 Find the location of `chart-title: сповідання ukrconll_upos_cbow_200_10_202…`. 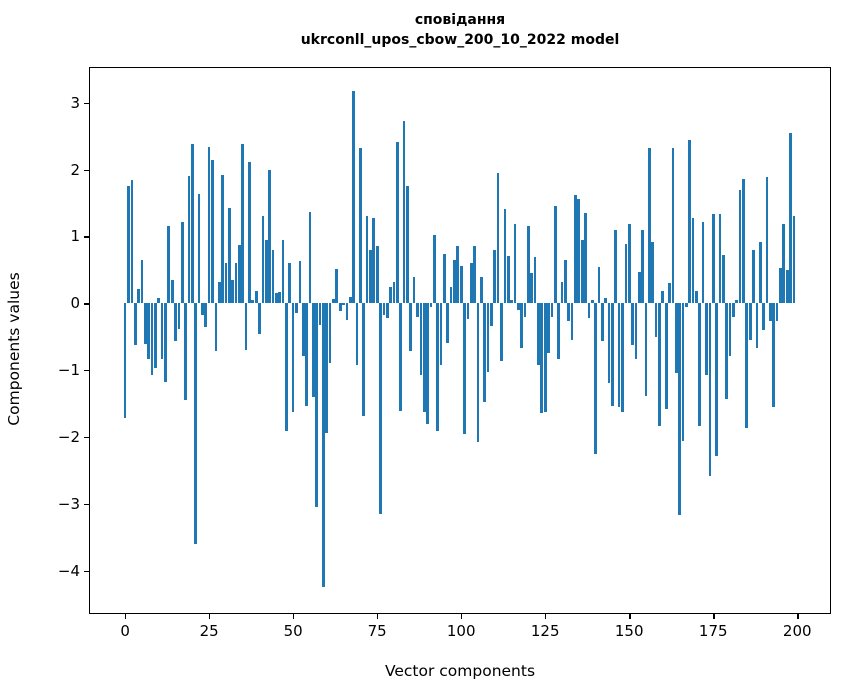

chart-title: сповідання ukrconll_upos_cbow_200_10_202… is located at coordinates (460, 30).